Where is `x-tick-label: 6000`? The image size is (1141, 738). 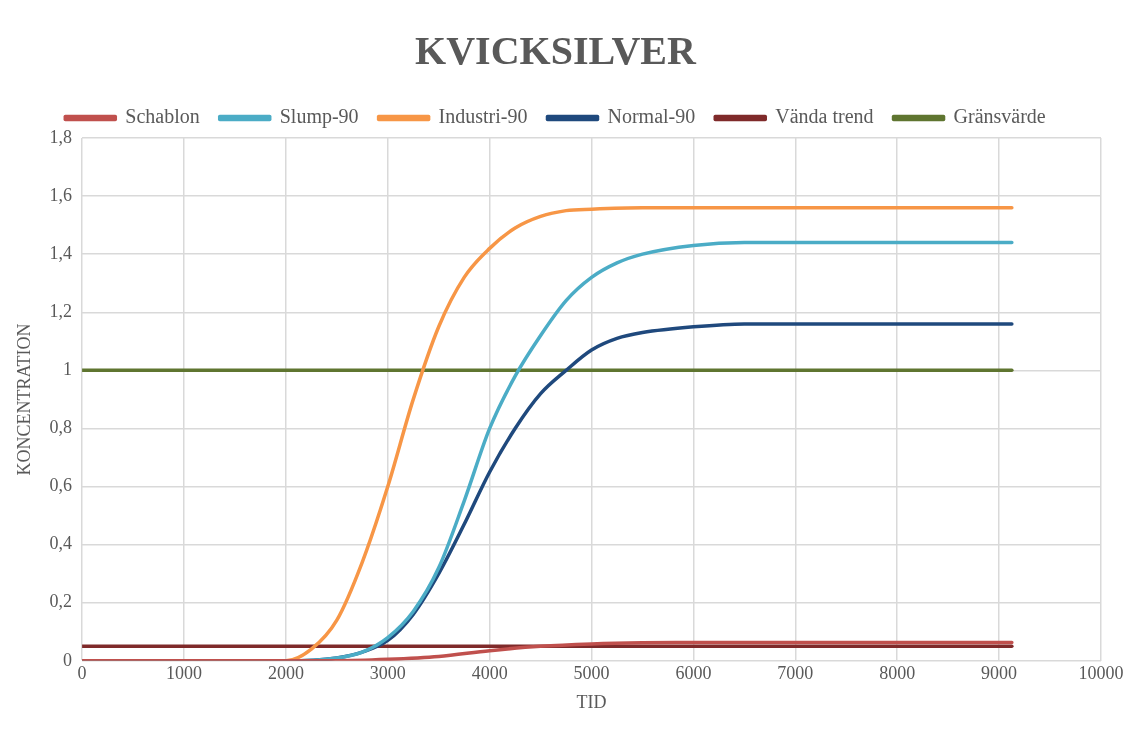 x-tick-label: 6000 is located at coordinates (693, 673).